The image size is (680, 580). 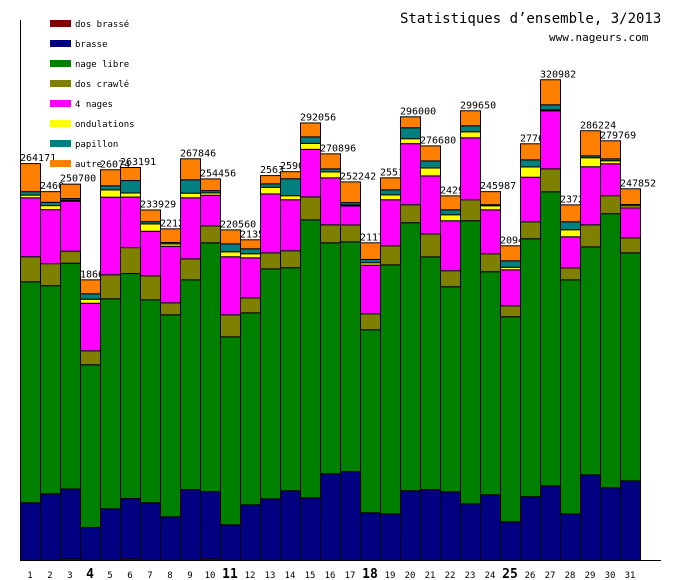 What do you see at coordinates (438, 140) in the screenshot?
I see `total-label: 276680` at bounding box center [438, 140].